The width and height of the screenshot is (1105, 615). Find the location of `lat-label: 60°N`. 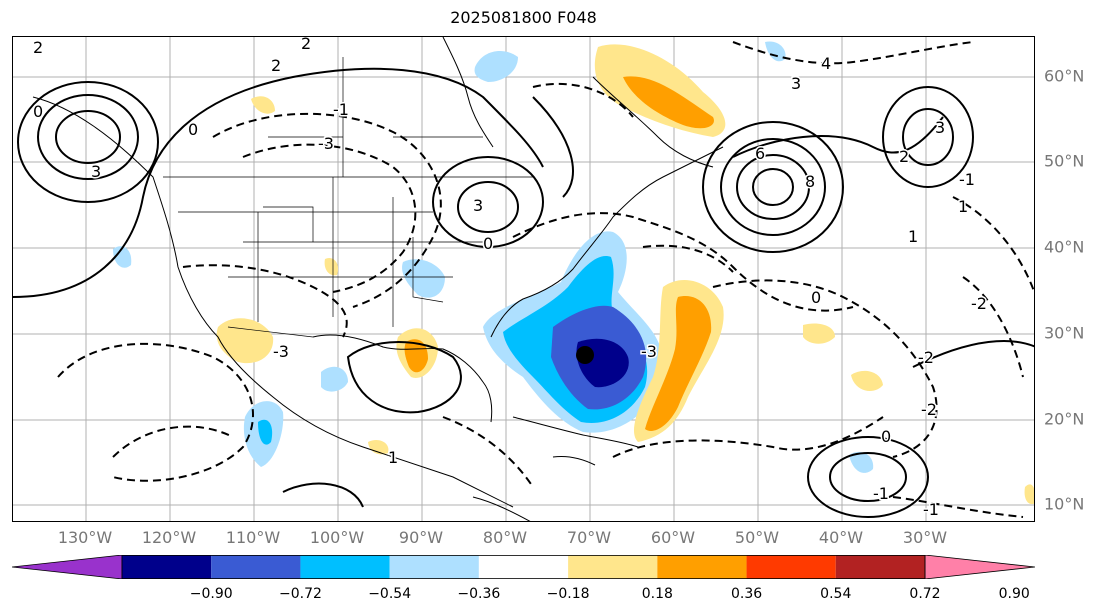

lat-label: 60°N is located at coordinates (1064, 76).